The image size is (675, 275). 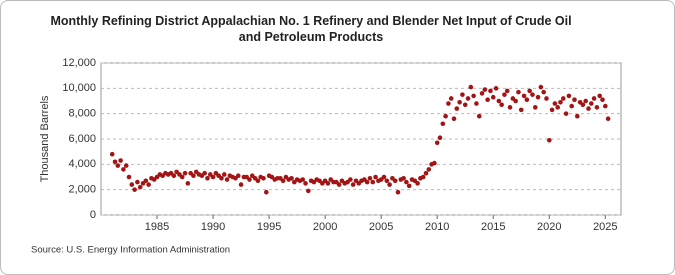 I want to click on x-tick-label: 1985, so click(x=157, y=227).